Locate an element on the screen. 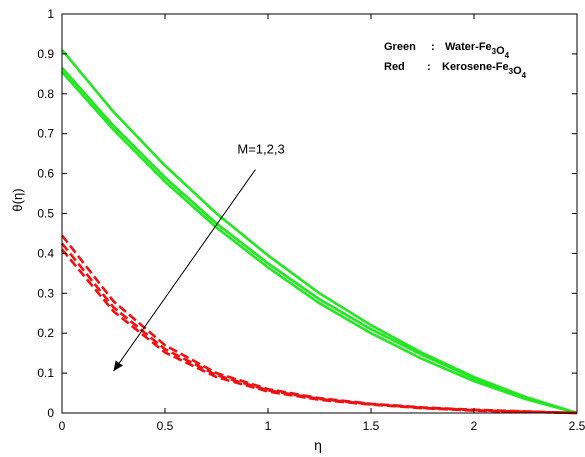 This screenshot has height=457, width=585. x-tick-label: 0 is located at coordinates (62, 426).